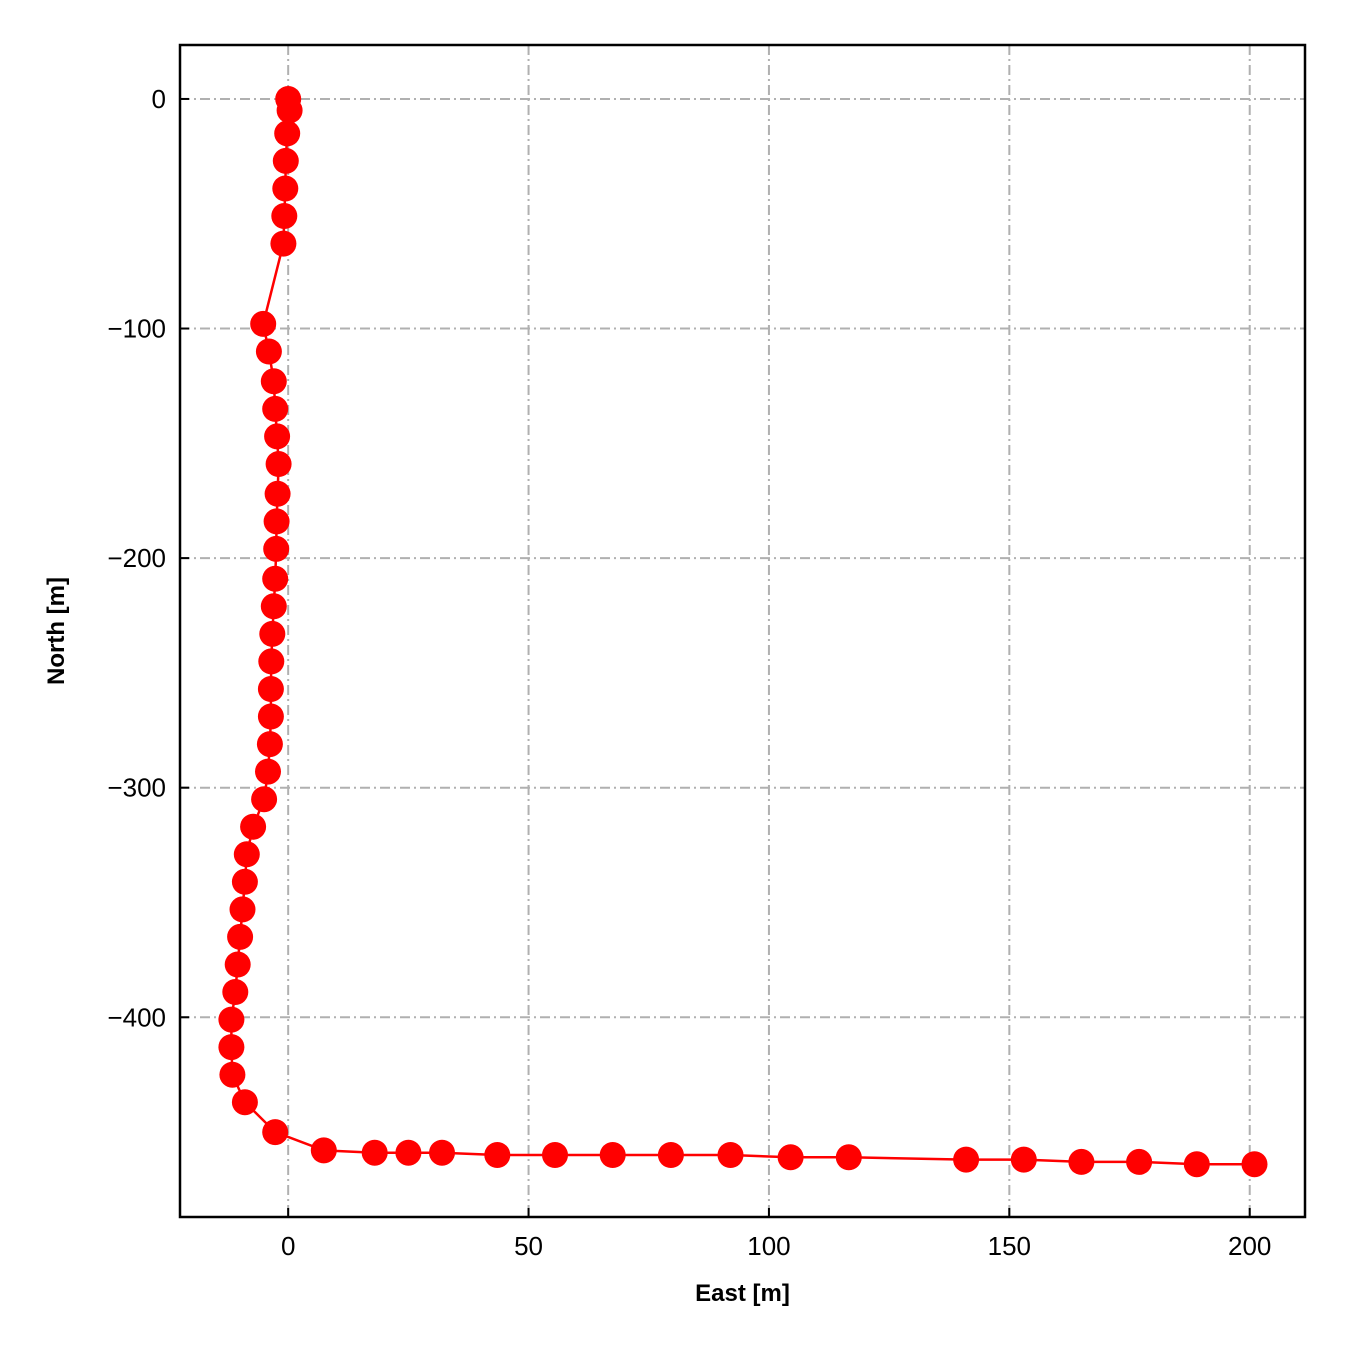 The width and height of the screenshot is (1350, 1355). I want to click on y-tick-label: 0, so click(159, 99).